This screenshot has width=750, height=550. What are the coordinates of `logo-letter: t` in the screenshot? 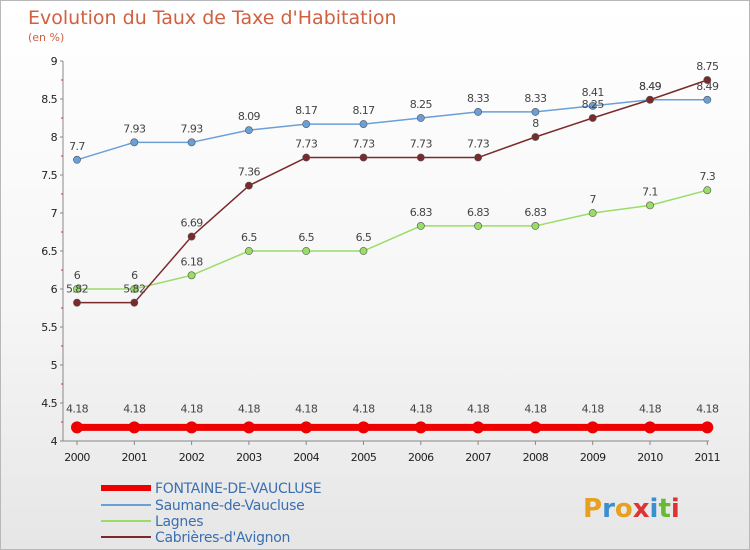 It's located at (664, 509).